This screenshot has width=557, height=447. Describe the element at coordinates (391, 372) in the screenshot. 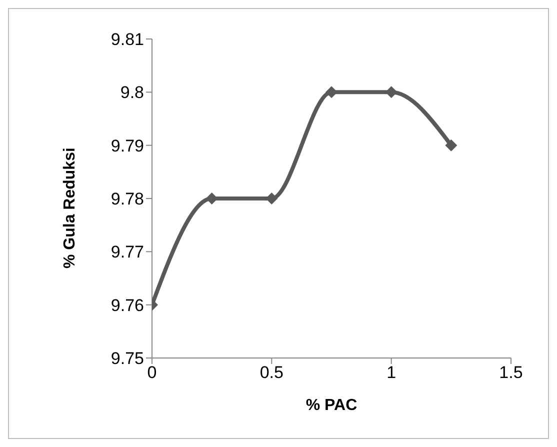

I see `x-tick-label: 1` at that location.